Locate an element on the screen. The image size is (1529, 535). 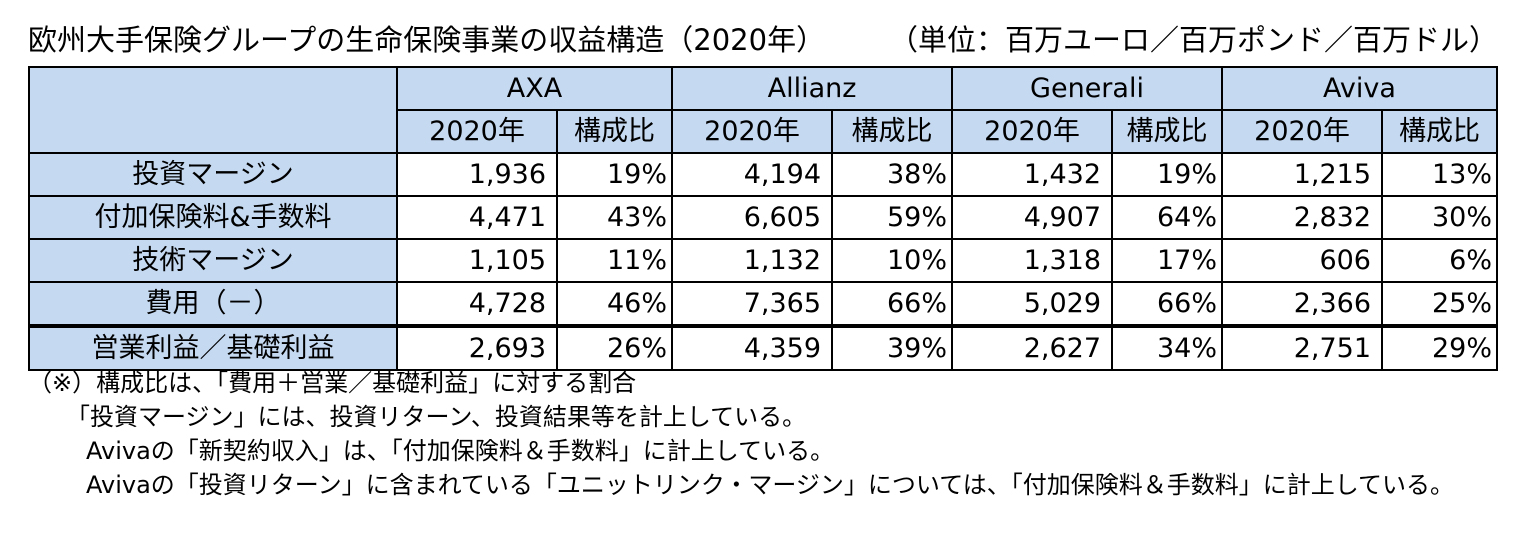
ratio-cell: 64% is located at coordinates (1167, 217).